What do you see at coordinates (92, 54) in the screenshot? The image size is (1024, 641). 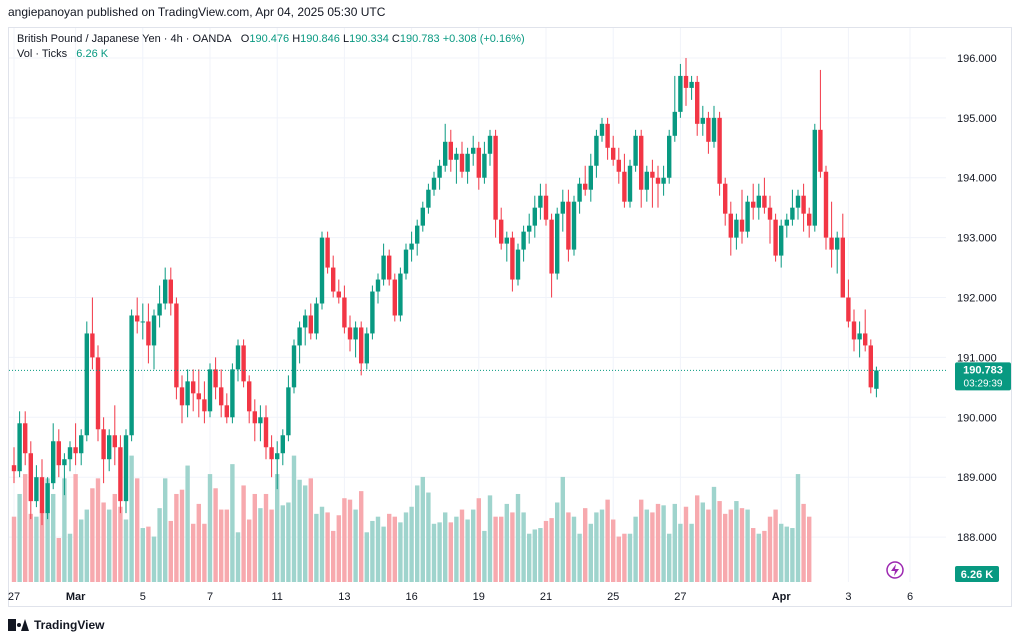 I see `legend-volume-value: 6.26 K` at bounding box center [92, 54].